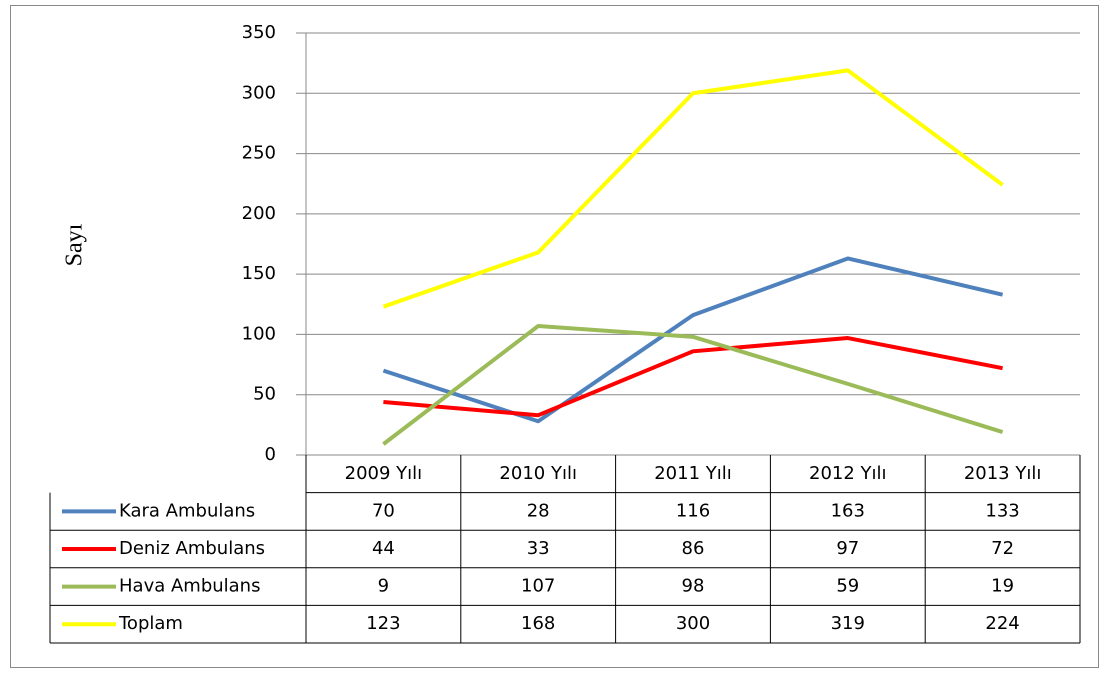 This screenshot has height=675, width=1105. I want to click on y-tick-label: 200, so click(259, 213).